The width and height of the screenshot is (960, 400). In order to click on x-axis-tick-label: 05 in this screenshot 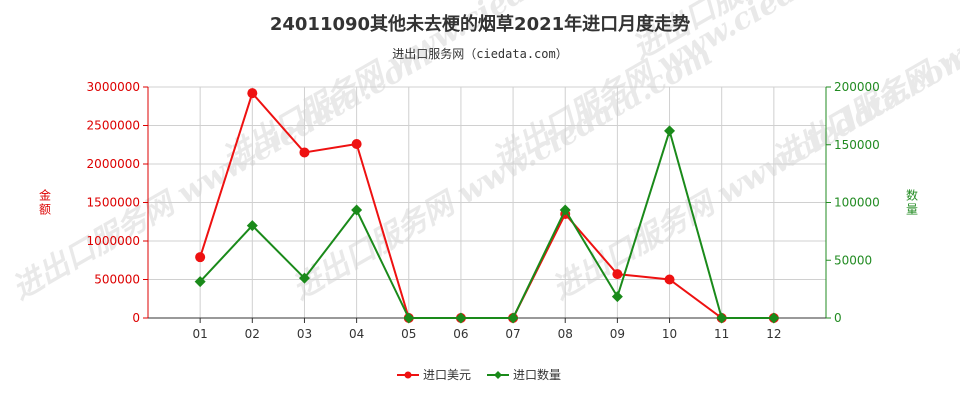, I will do `click(408, 334)`.